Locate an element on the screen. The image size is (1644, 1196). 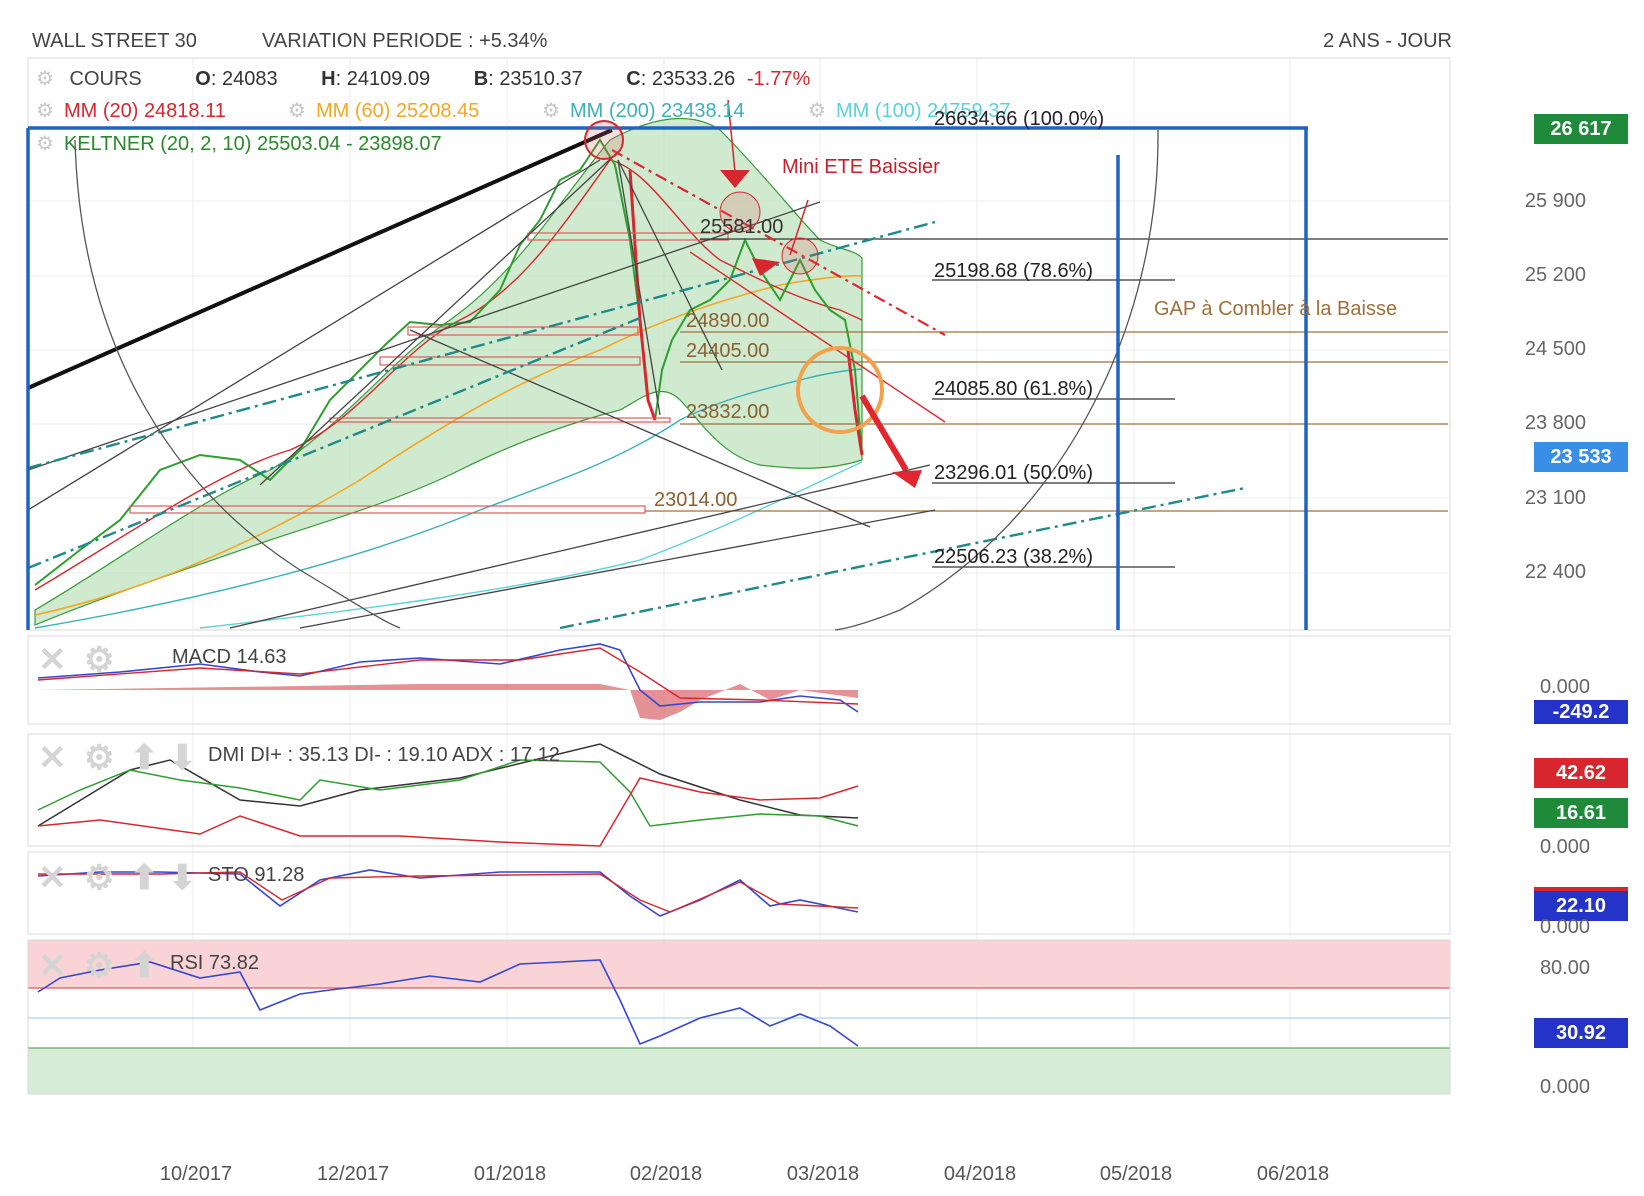
dmi-gear-icon: ⚙ is located at coordinates (99, 758).